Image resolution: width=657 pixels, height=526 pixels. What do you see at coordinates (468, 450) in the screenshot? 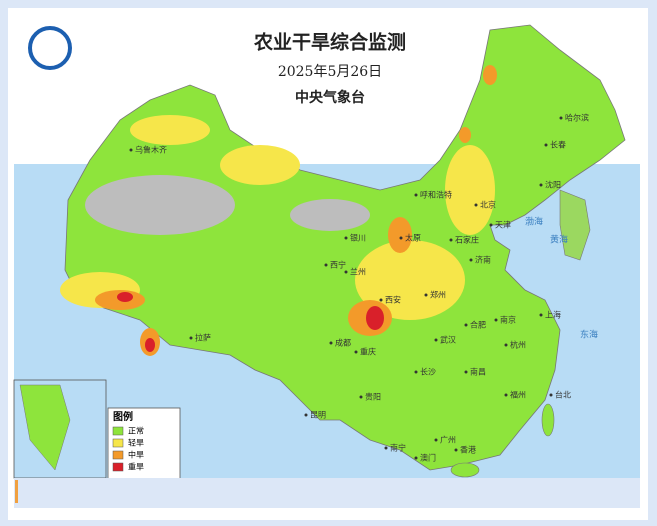
I see `city-label: 香港` at bounding box center [468, 450].